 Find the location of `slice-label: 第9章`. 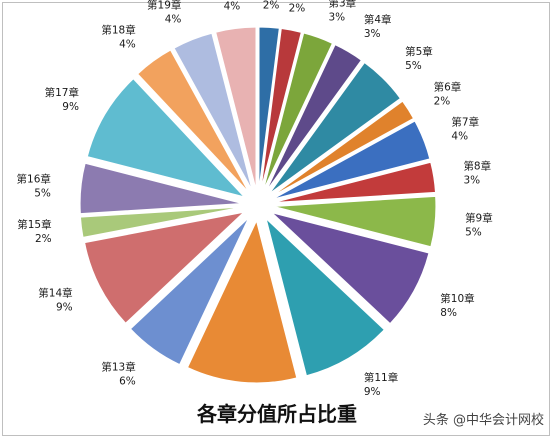

slice-label: 第9章 is located at coordinates (479, 218).